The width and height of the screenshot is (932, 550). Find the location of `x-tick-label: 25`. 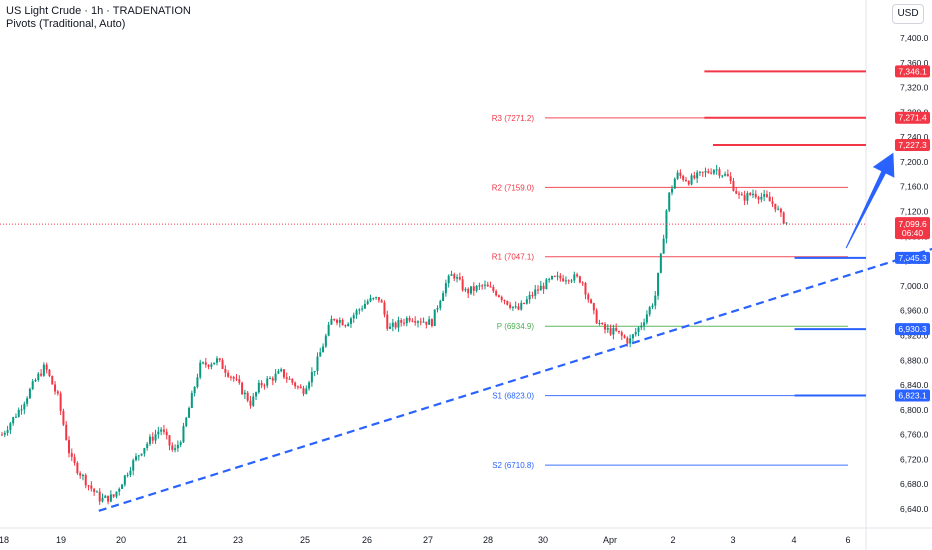

x-tick-label: 25 is located at coordinates (305, 540).